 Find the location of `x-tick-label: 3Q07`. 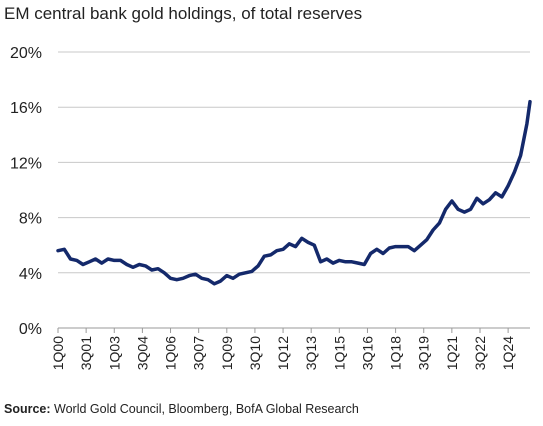

x-tick-label: 3Q07 is located at coordinates (199, 353).